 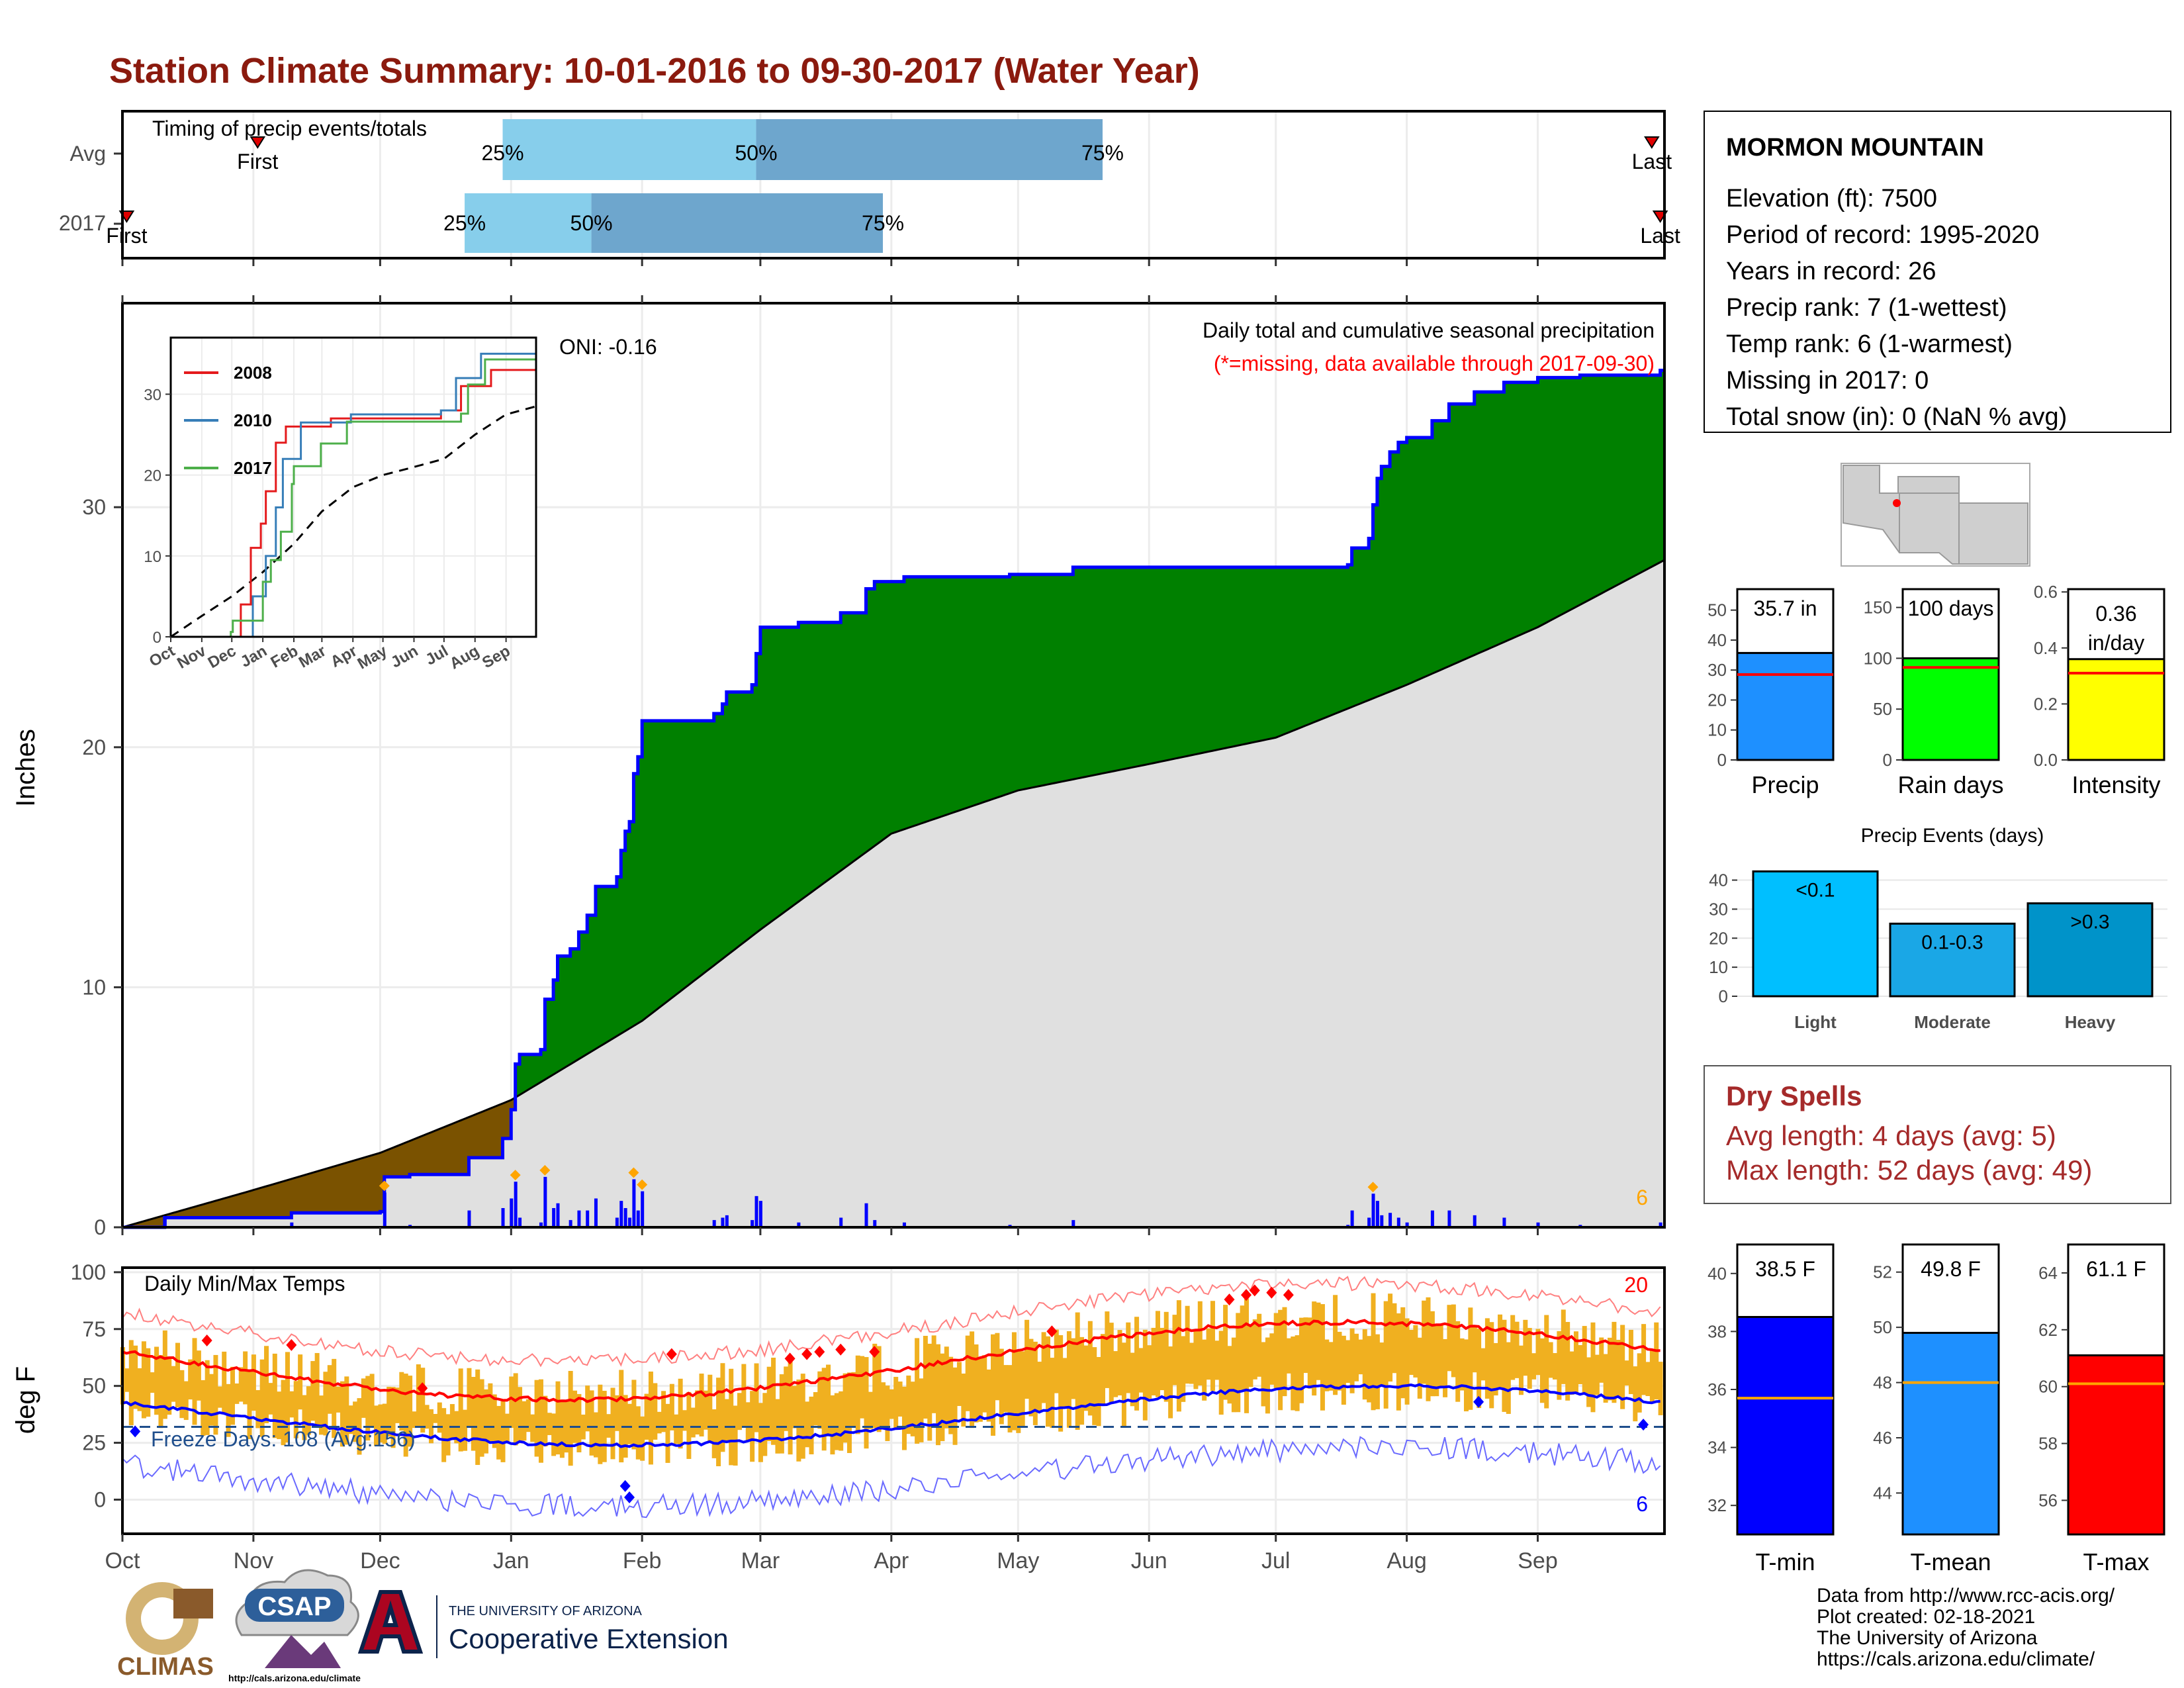 What do you see at coordinates (528, 223) in the screenshot?
I see `timing-bar-light` at bounding box center [528, 223].